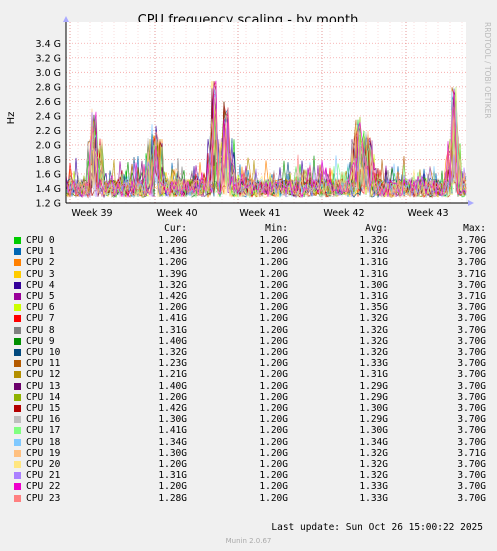 The image size is (497, 551). What do you see at coordinates (250, 498) in the screenshot?
I see `legend-row: CPU 23 1.28G 1.20G 1.33G 3.70G` at bounding box center [250, 498].